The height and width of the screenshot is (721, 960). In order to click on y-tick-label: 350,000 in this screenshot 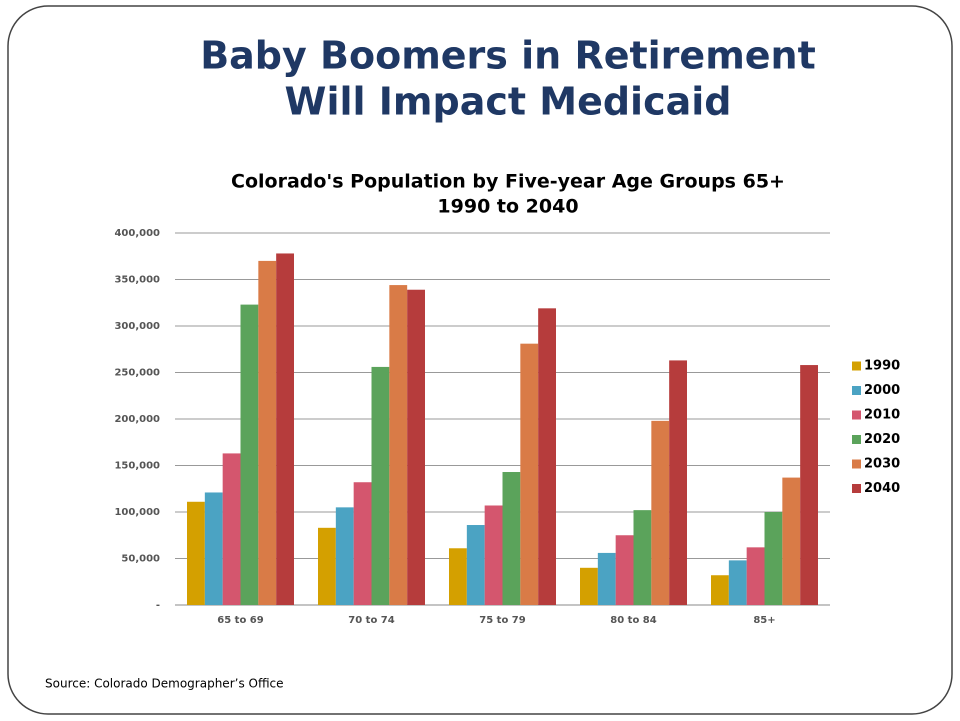, I will do `click(137, 280)`.